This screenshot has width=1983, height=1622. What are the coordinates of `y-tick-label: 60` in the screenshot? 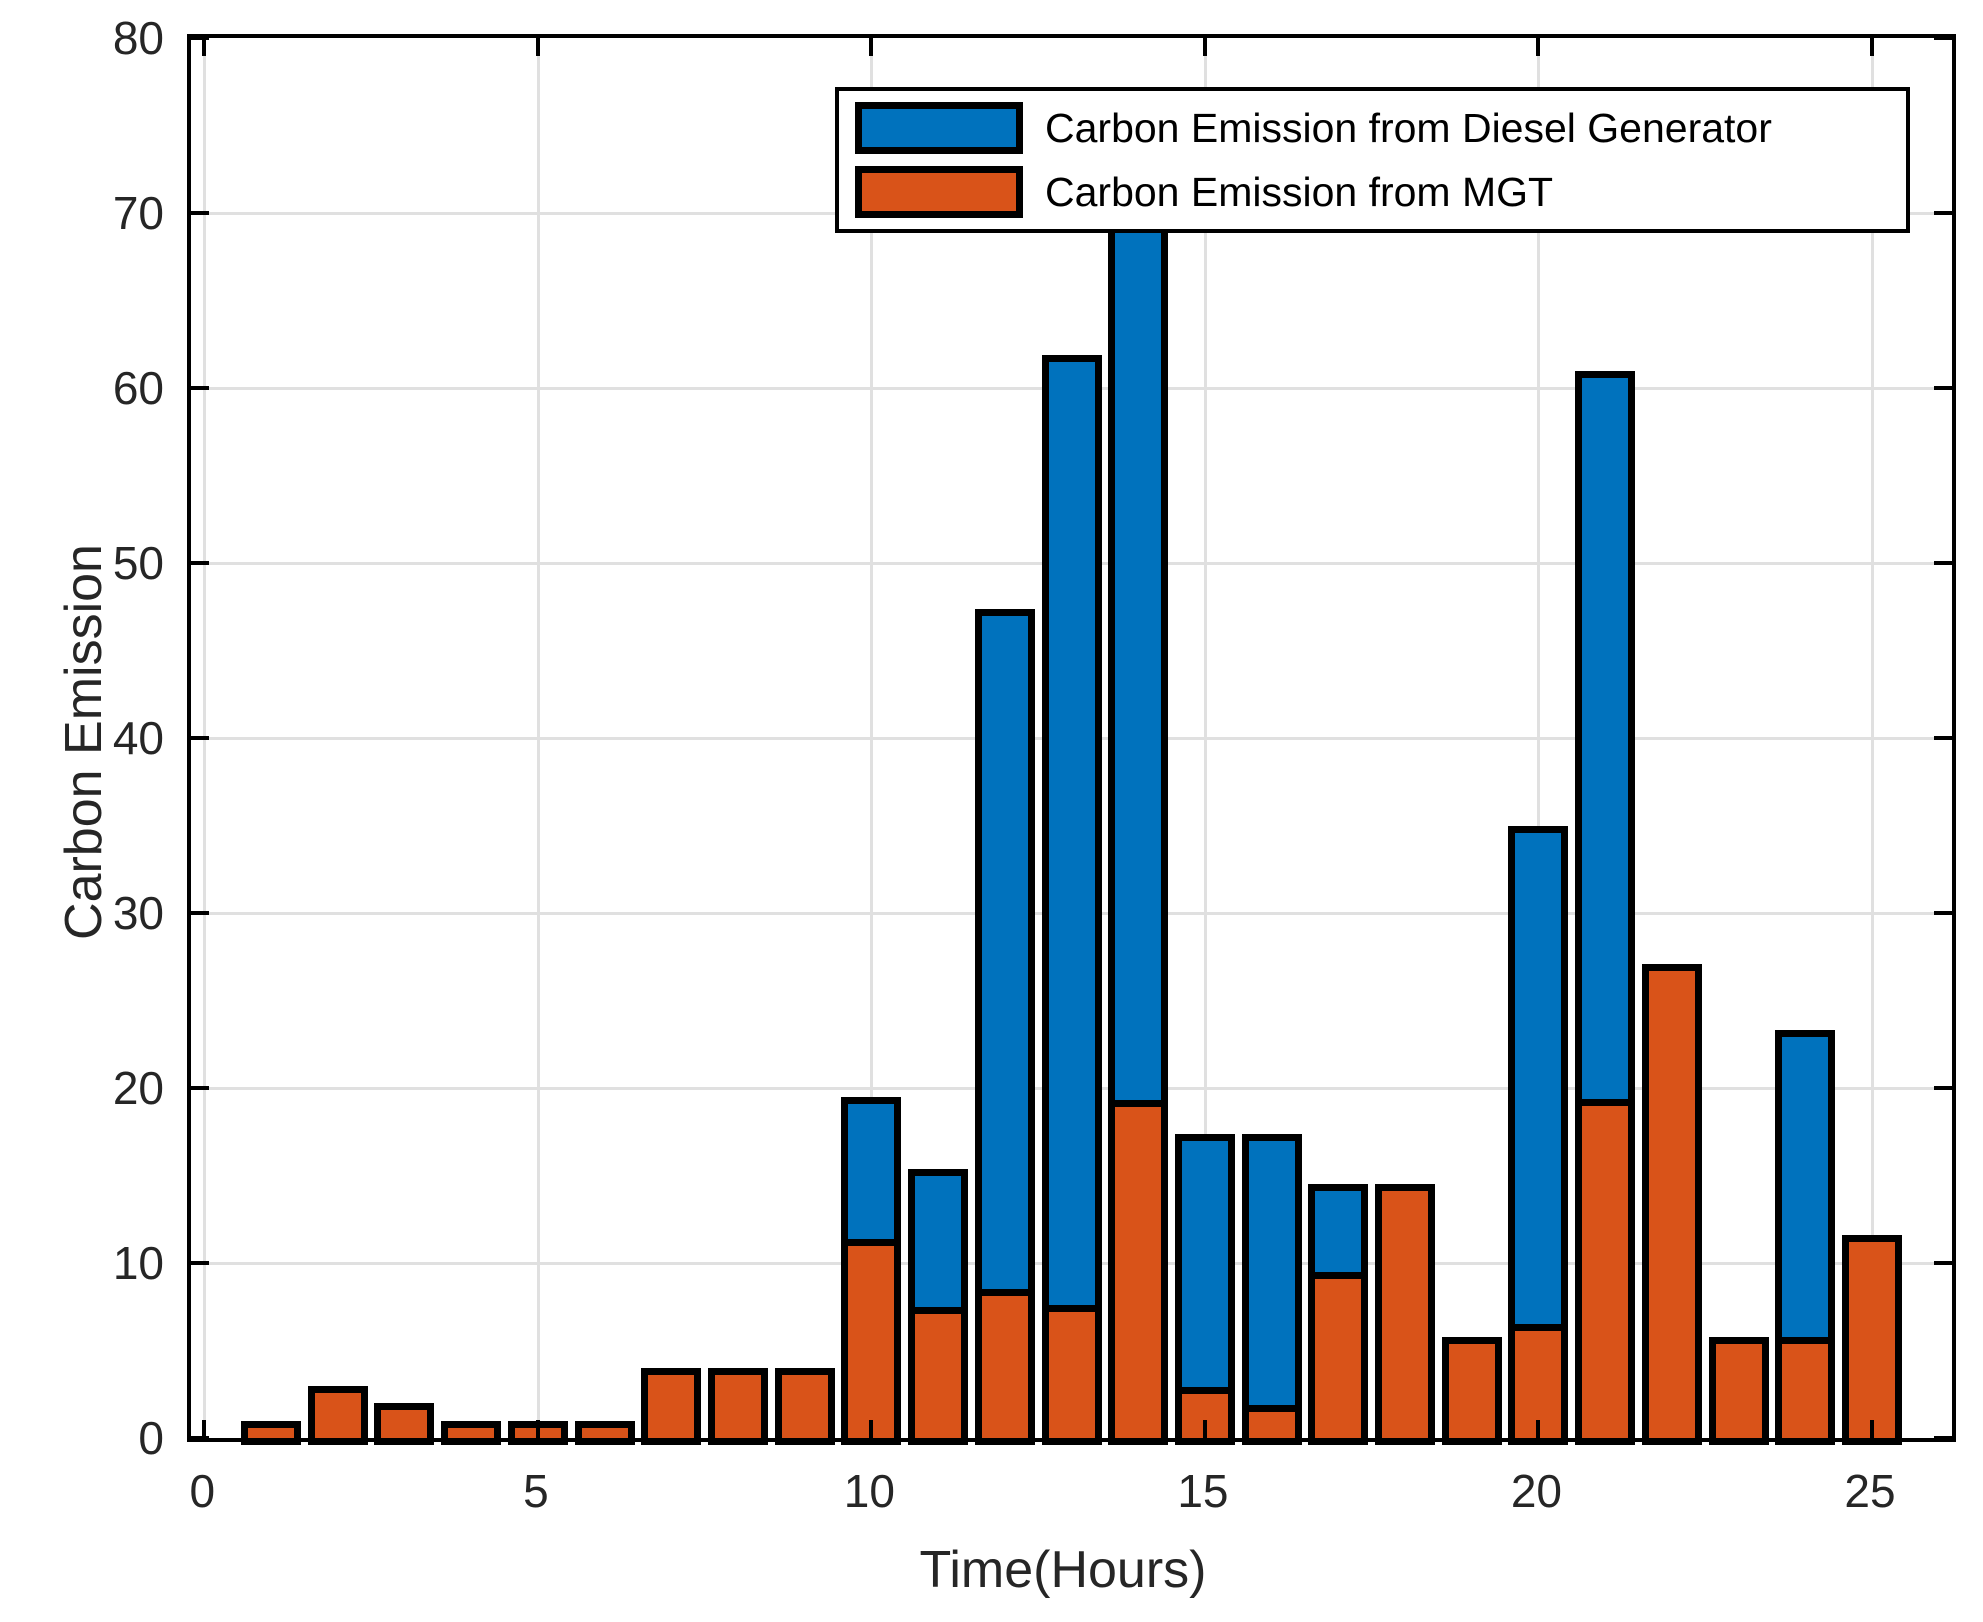 It's located at (138, 388).